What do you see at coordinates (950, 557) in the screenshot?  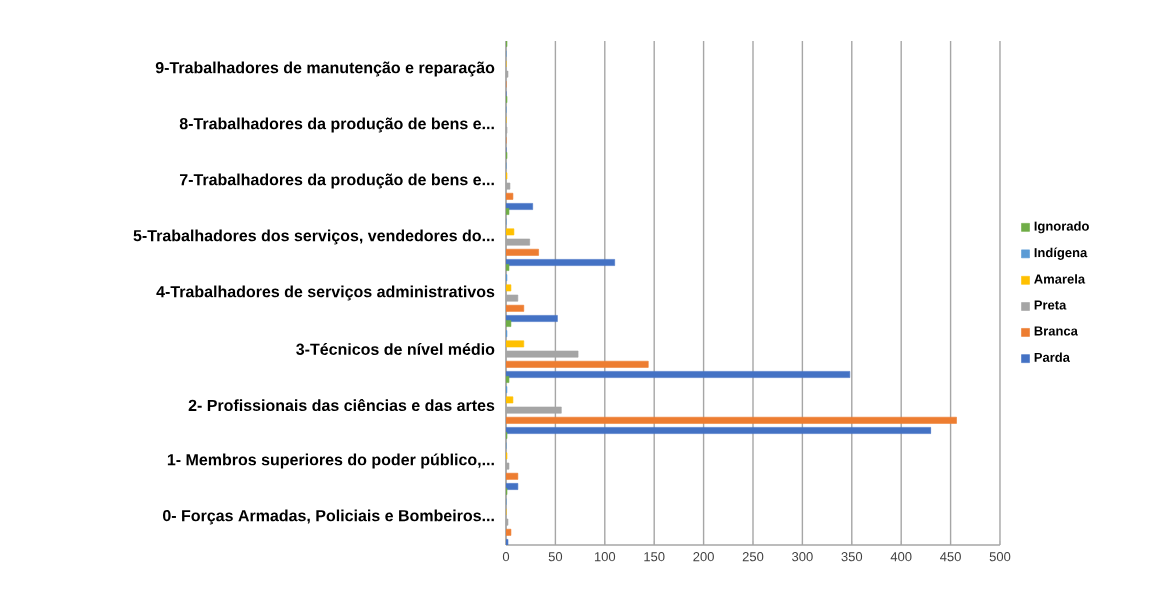 I see `x-tick-label: 450` at bounding box center [950, 557].